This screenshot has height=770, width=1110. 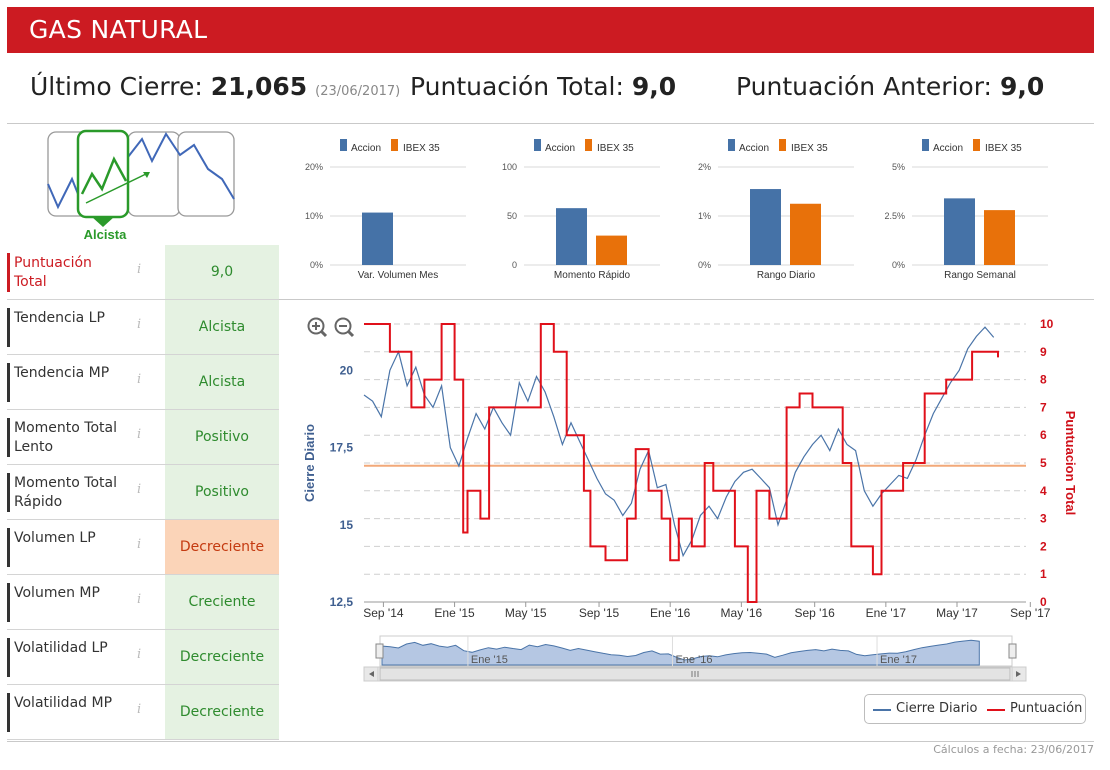 What do you see at coordinates (996, 710) in the screenshot?
I see `legend-swatch-puntuacion` at bounding box center [996, 710].